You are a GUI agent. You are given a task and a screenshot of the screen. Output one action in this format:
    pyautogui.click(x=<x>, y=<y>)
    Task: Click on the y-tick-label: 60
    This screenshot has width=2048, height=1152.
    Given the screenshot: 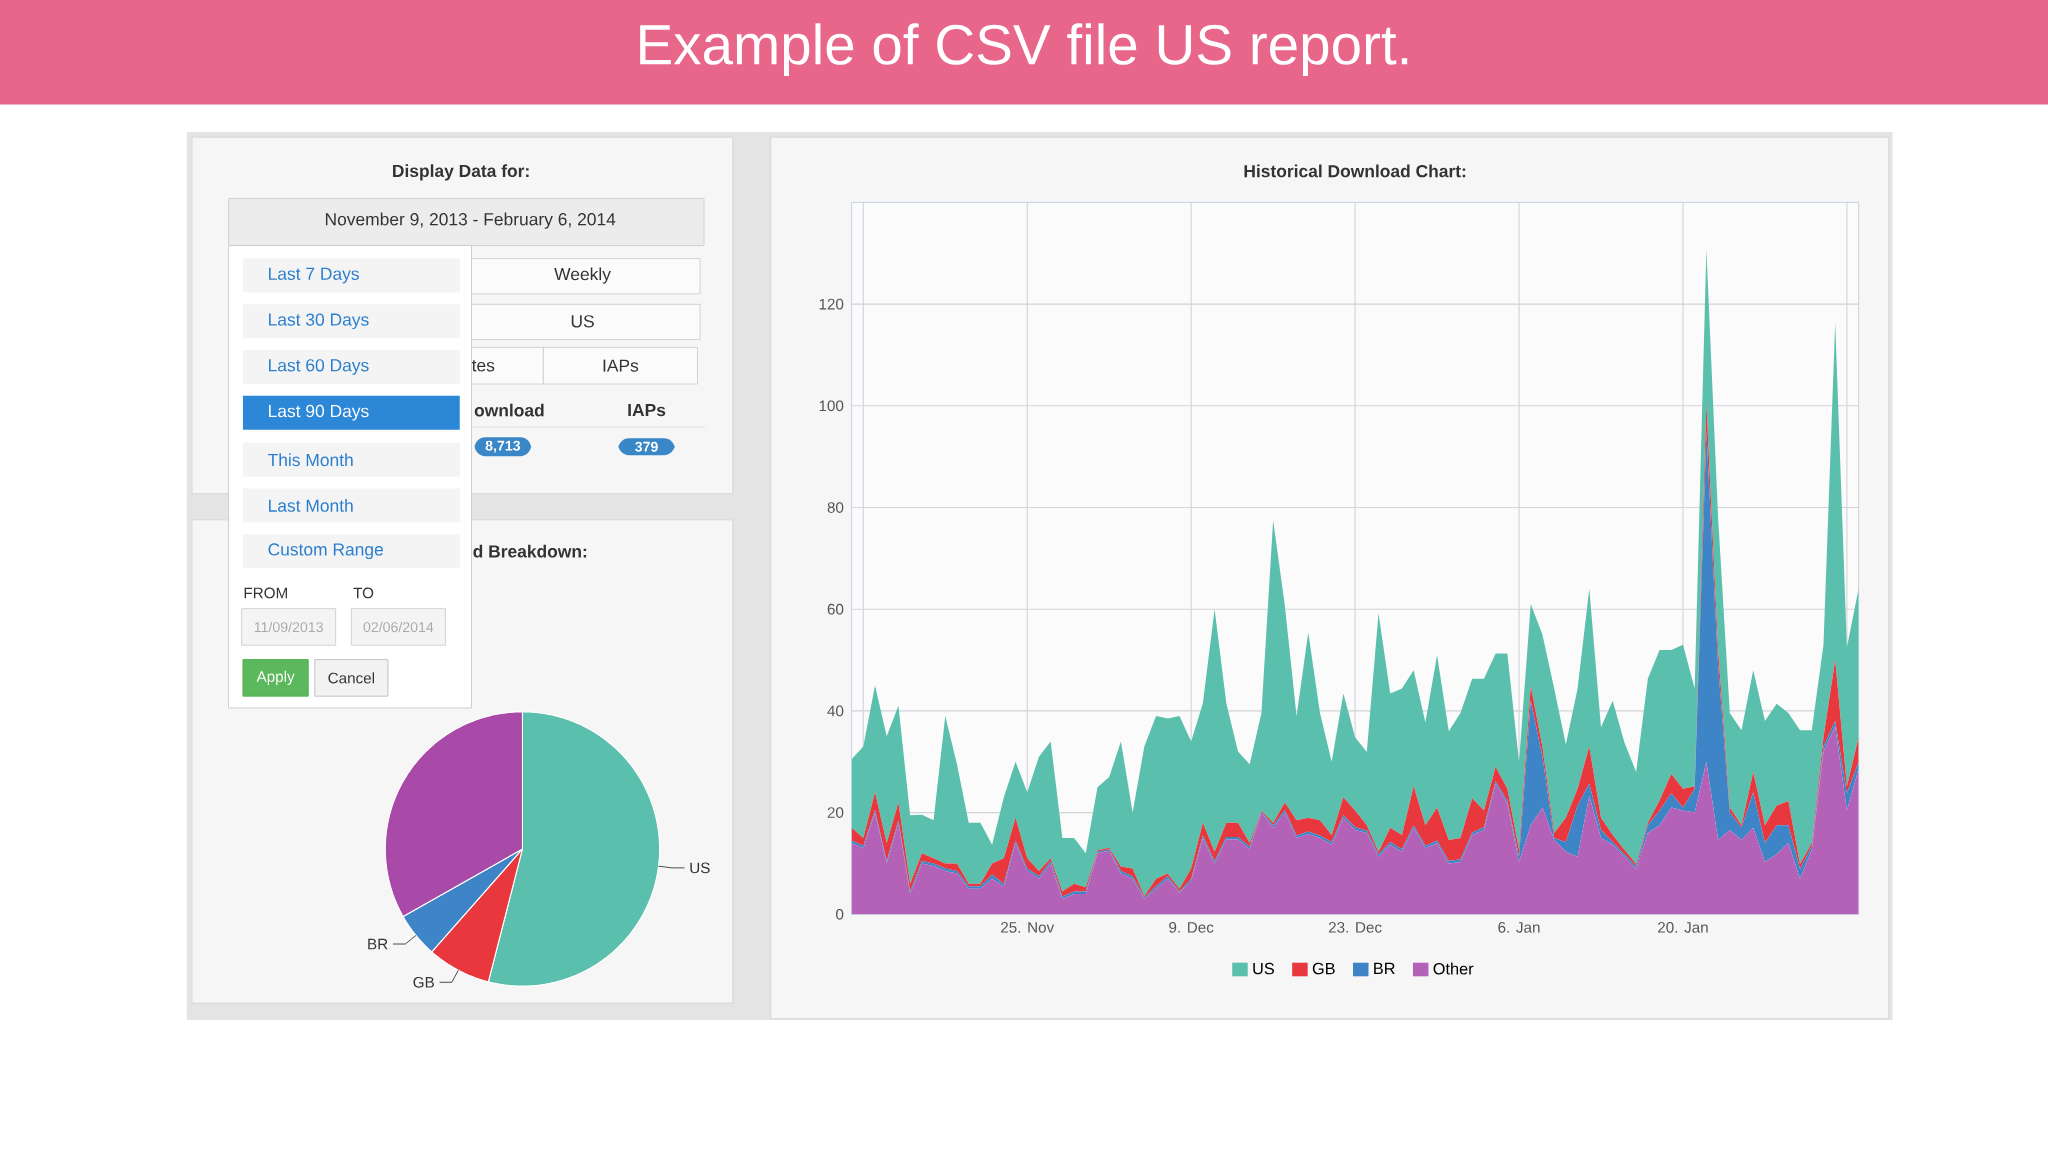 What is the action you would take?
    pyautogui.click(x=835, y=609)
    